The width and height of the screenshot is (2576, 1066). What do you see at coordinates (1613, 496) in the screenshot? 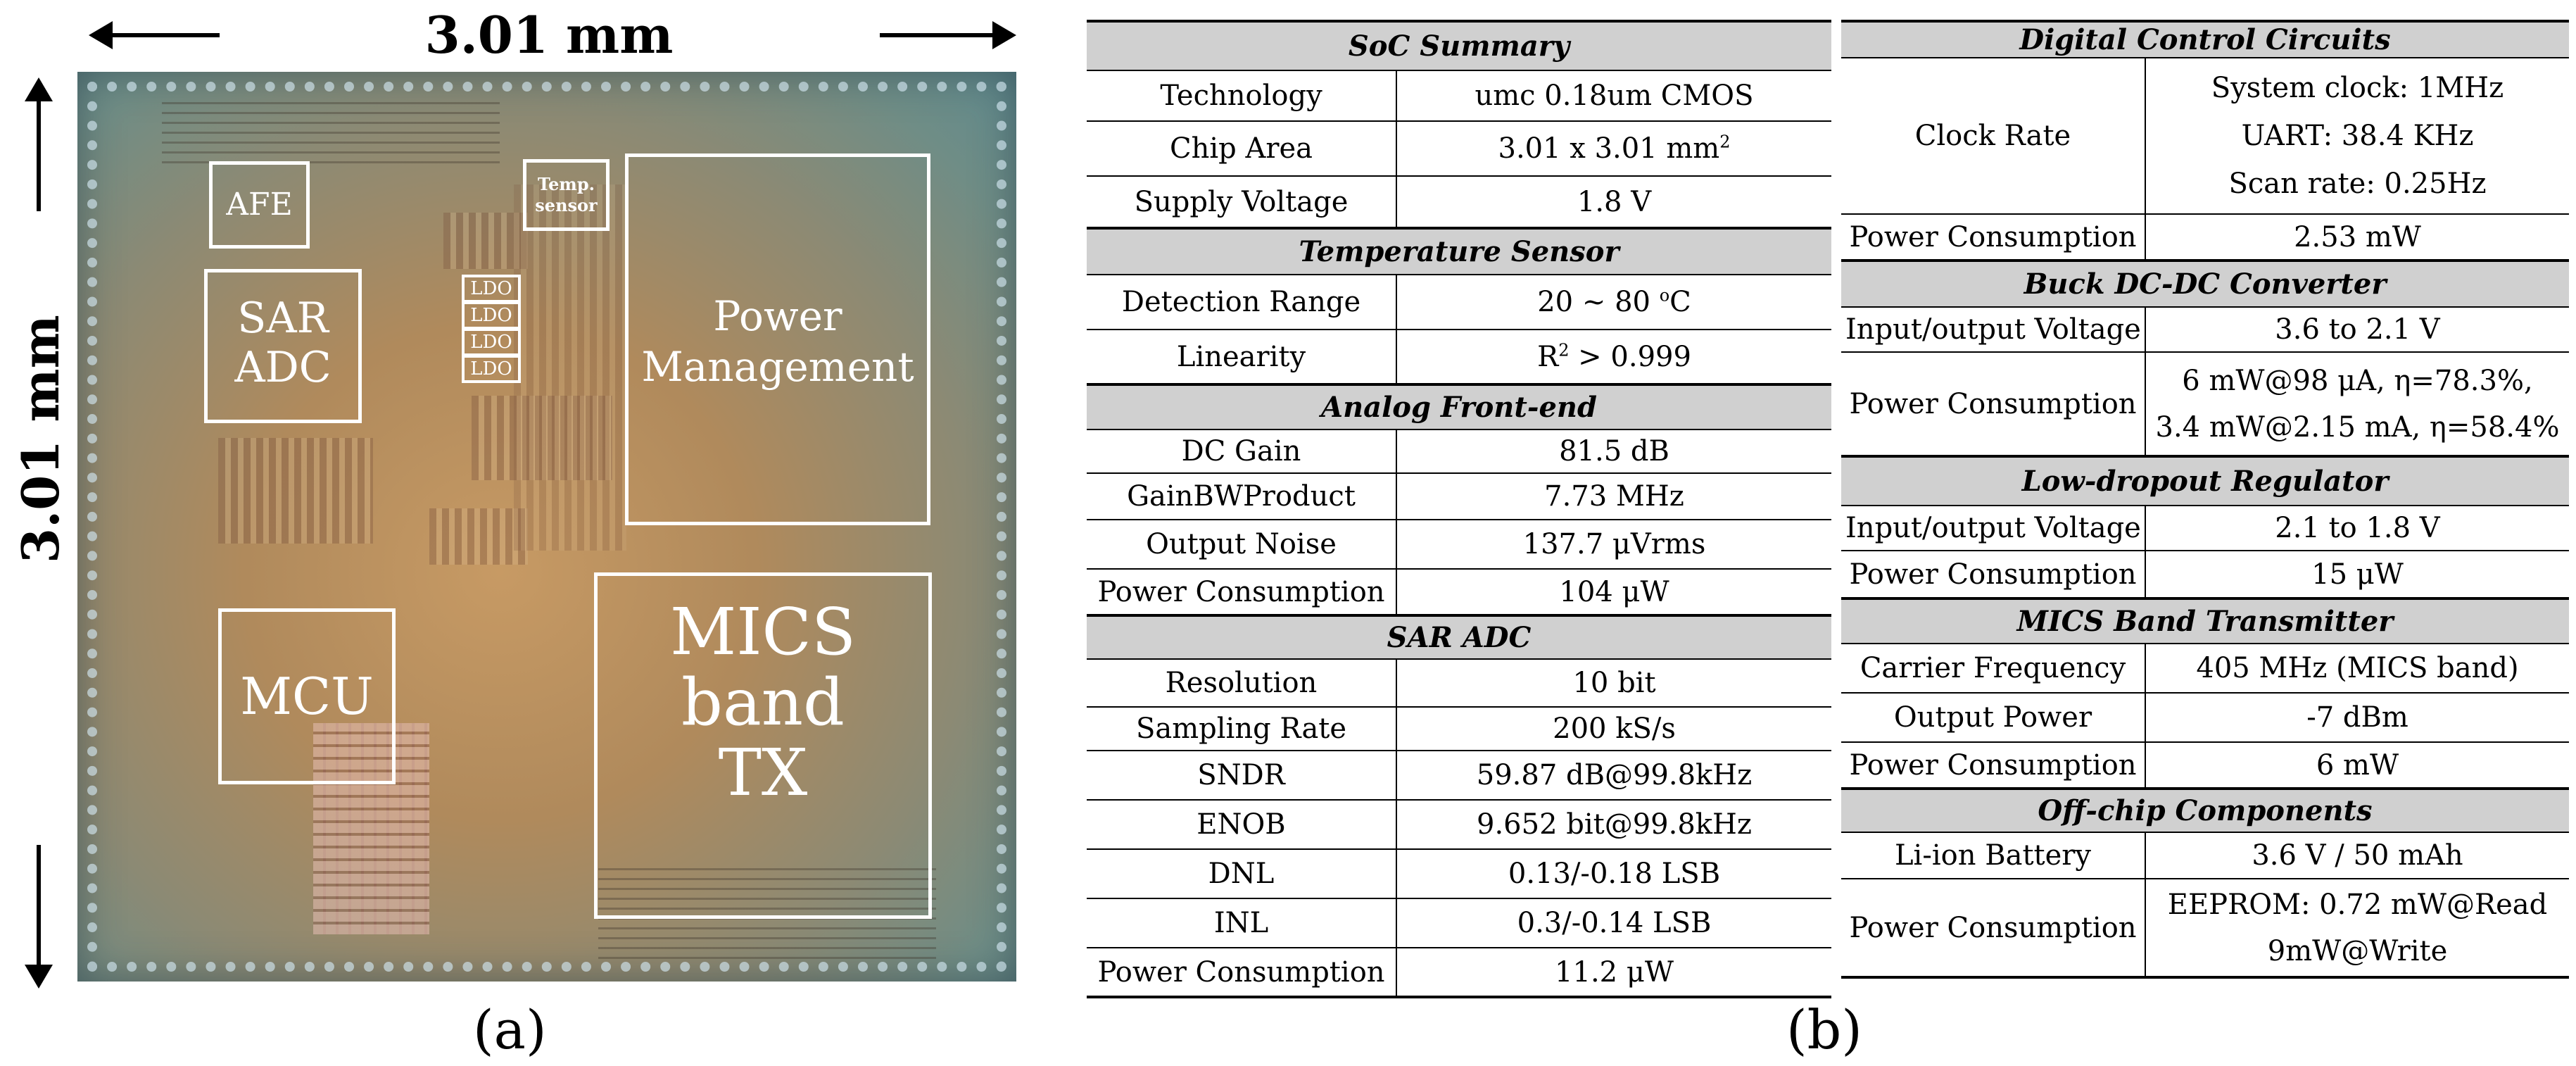
I see `row-value: 7.73 MHz` at bounding box center [1613, 496].